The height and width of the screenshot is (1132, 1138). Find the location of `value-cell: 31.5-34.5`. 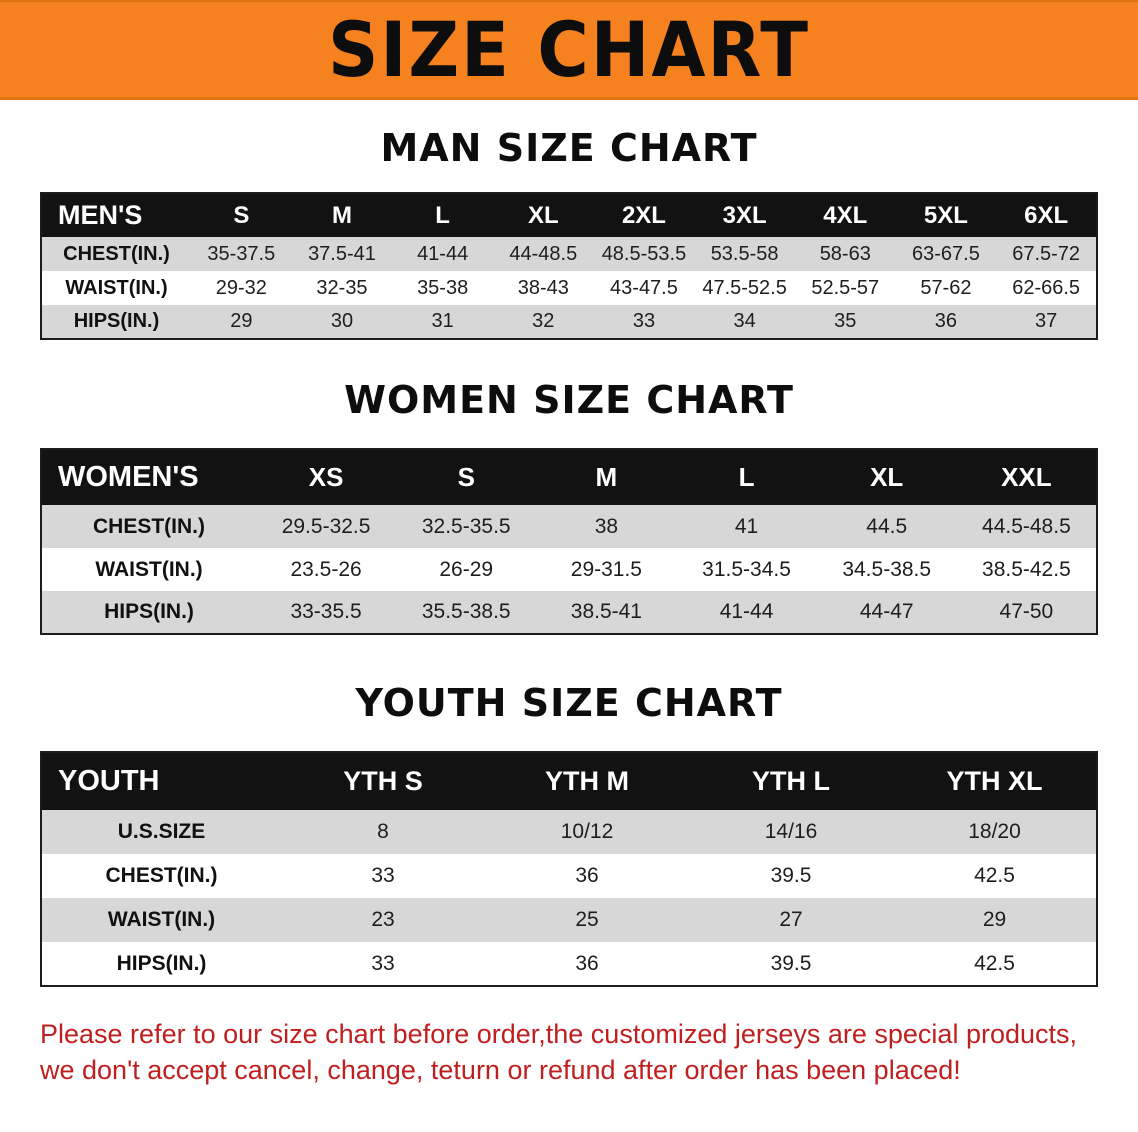

value-cell: 31.5-34.5 is located at coordinates (746, 569).